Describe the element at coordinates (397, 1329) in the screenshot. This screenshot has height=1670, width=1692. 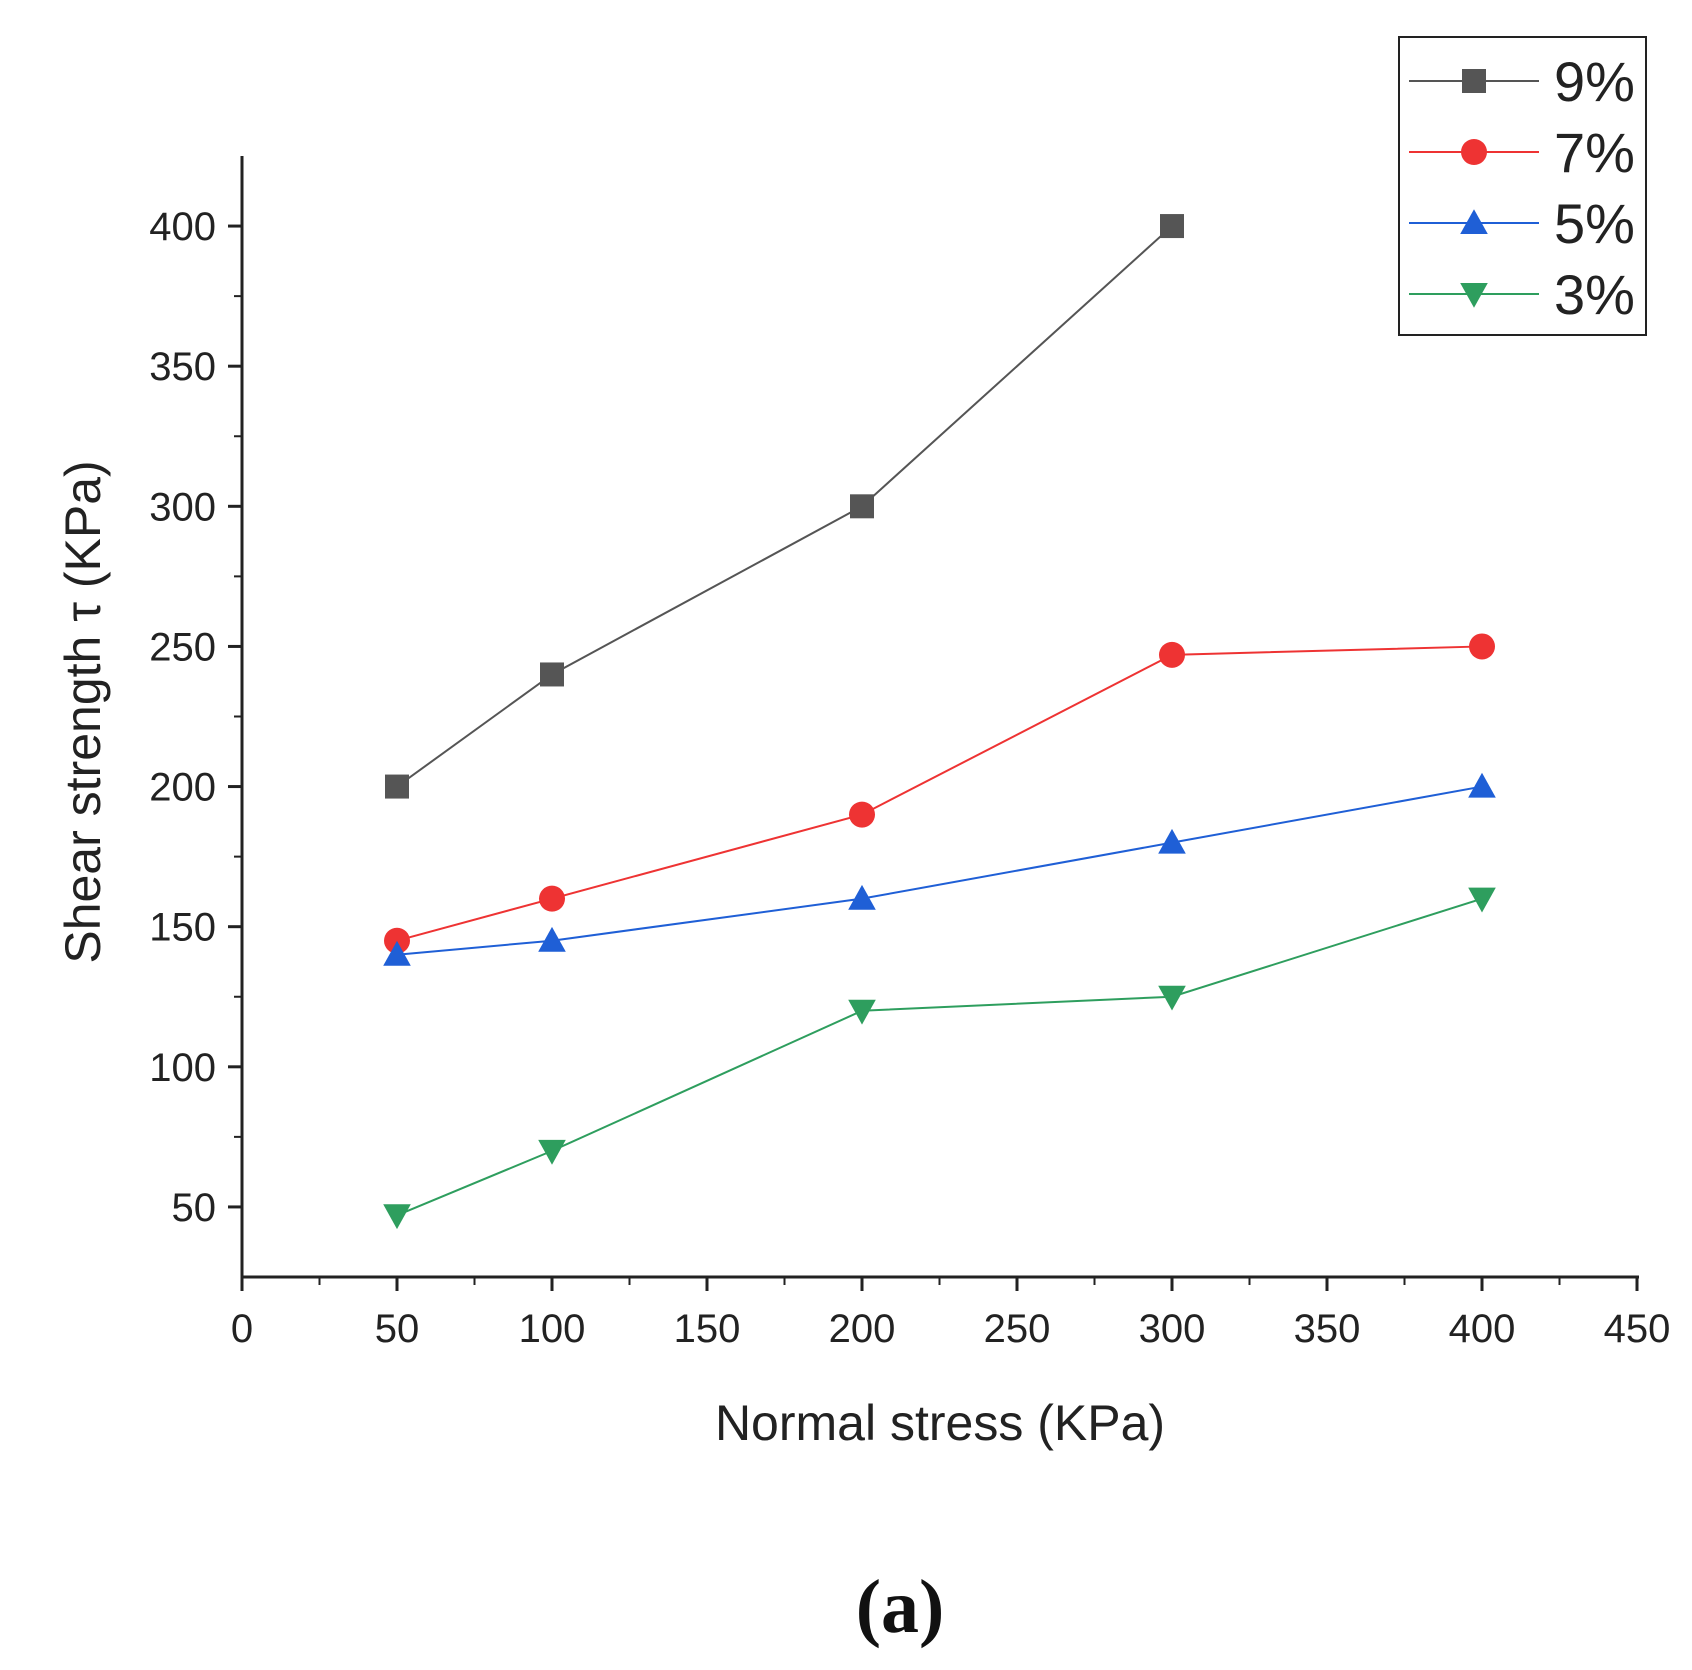
I see `x-tick-label: 50` at that location.